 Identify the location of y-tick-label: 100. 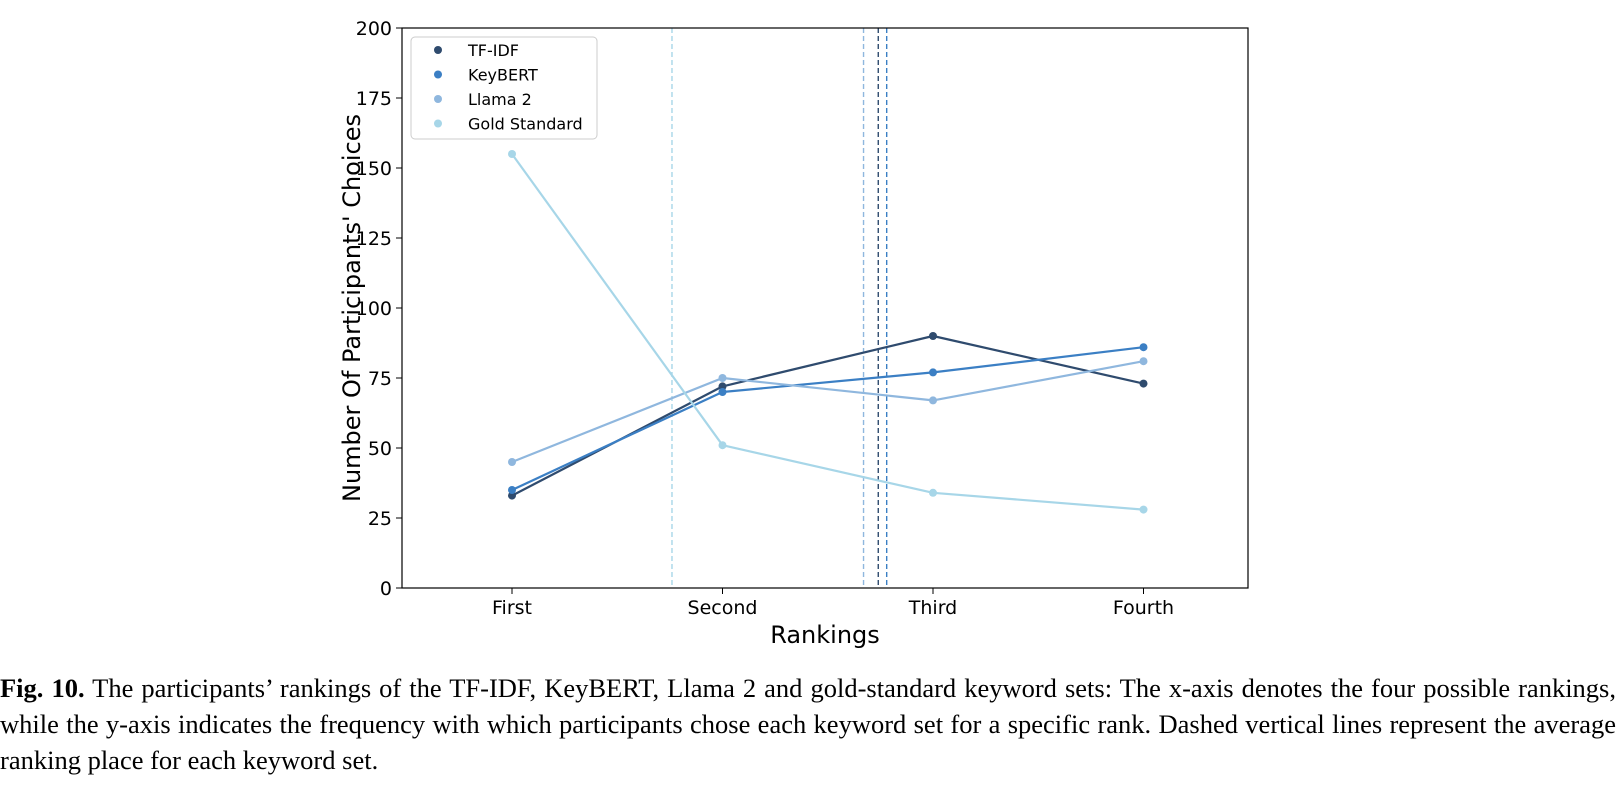
(374, 309).